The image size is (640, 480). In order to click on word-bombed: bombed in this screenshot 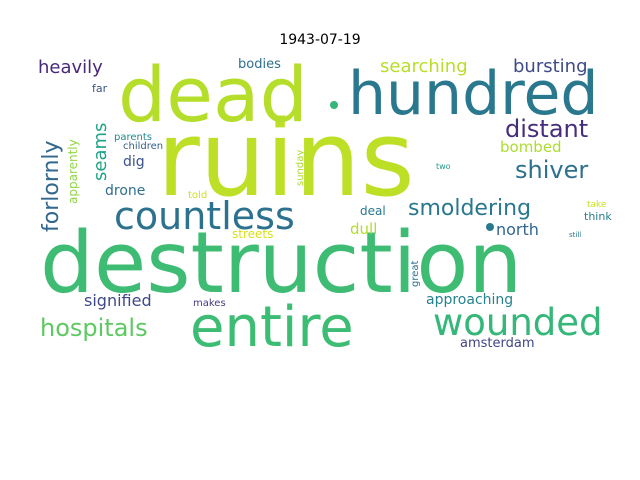, I will do `click(531, 147)`.